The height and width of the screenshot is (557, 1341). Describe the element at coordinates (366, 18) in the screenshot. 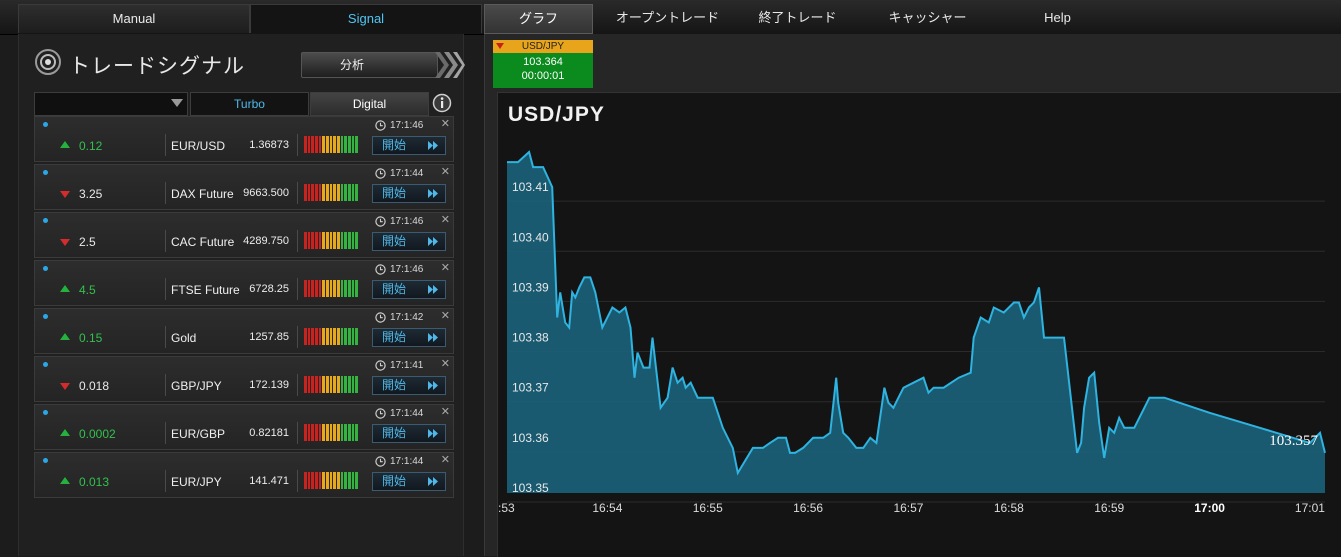

I see `tab-signal: Signal` at that location.